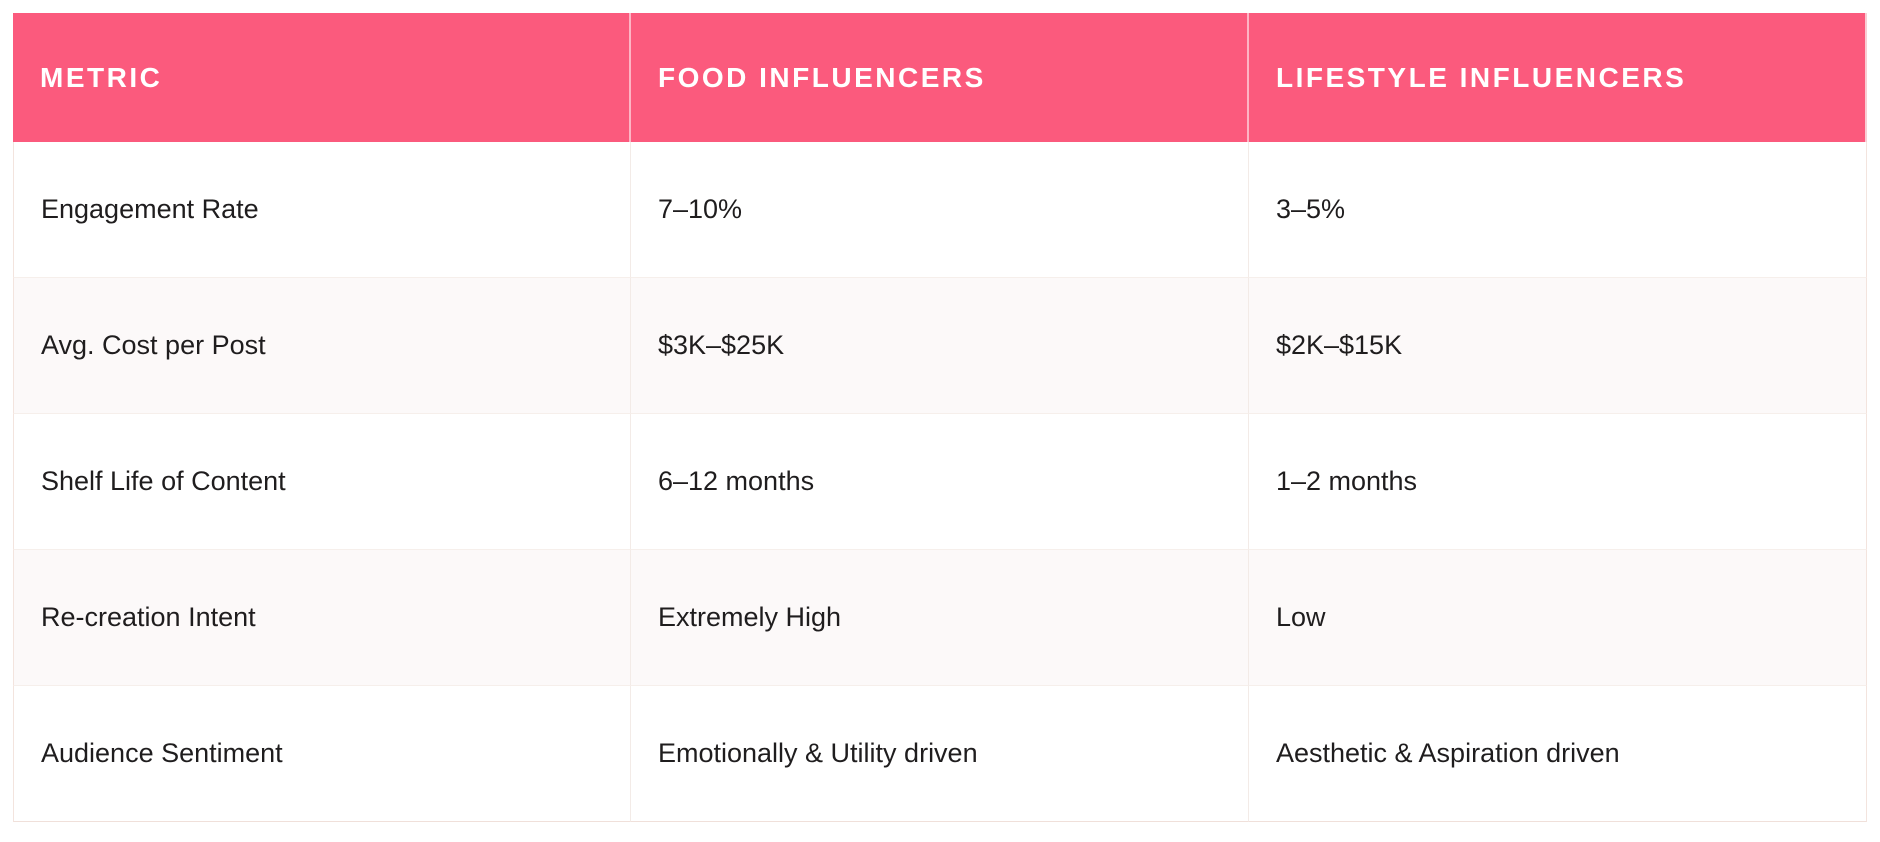  I want to click on food-value: Emotionally & Utility driven, so click(939, 754).